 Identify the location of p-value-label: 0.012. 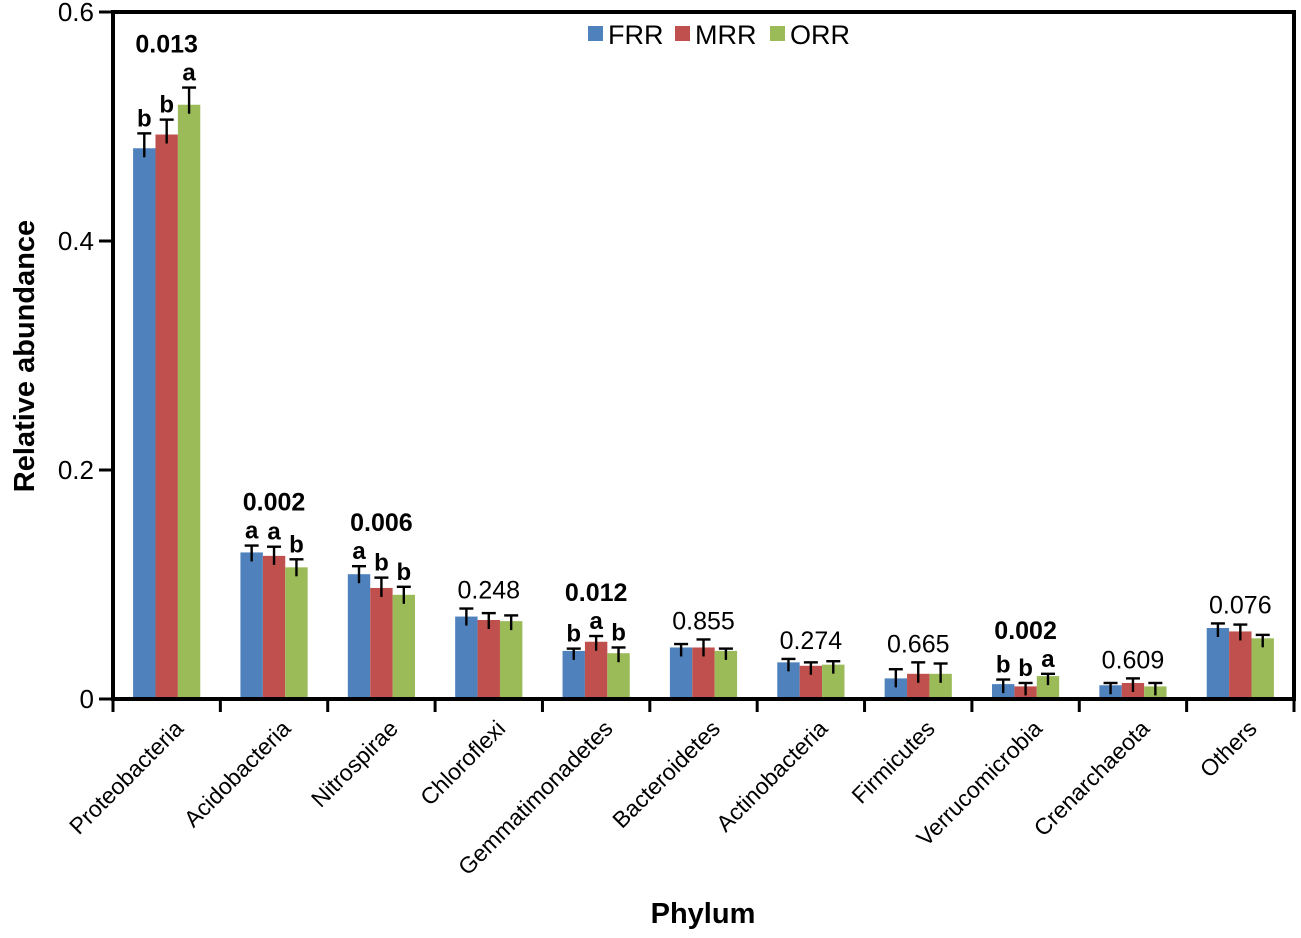
(596, 593).